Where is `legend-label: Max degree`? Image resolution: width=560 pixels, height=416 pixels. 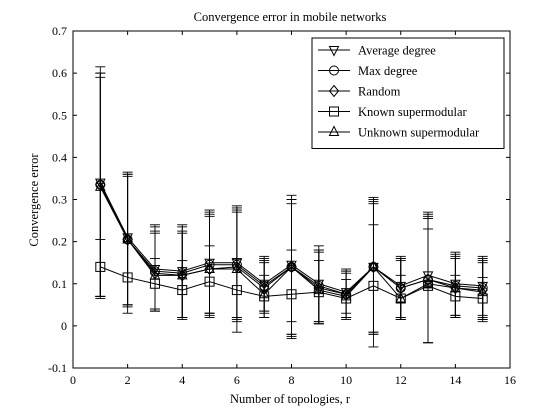 legend-label: Max degree is located at coordinates (388, 71).